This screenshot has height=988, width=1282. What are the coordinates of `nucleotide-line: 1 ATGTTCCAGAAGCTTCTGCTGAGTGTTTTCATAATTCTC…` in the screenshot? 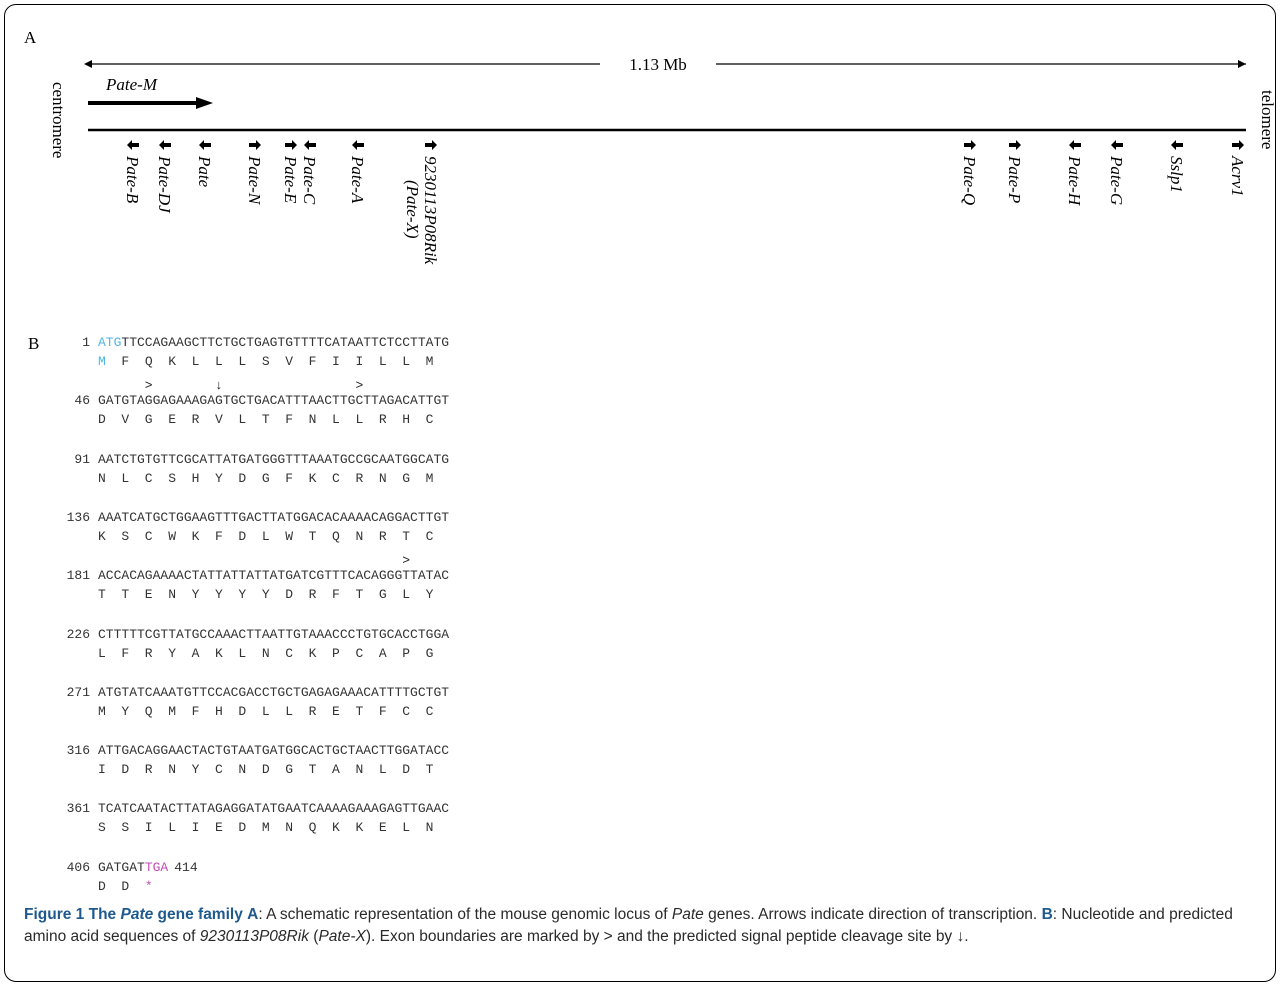 It's located at (254, 343).